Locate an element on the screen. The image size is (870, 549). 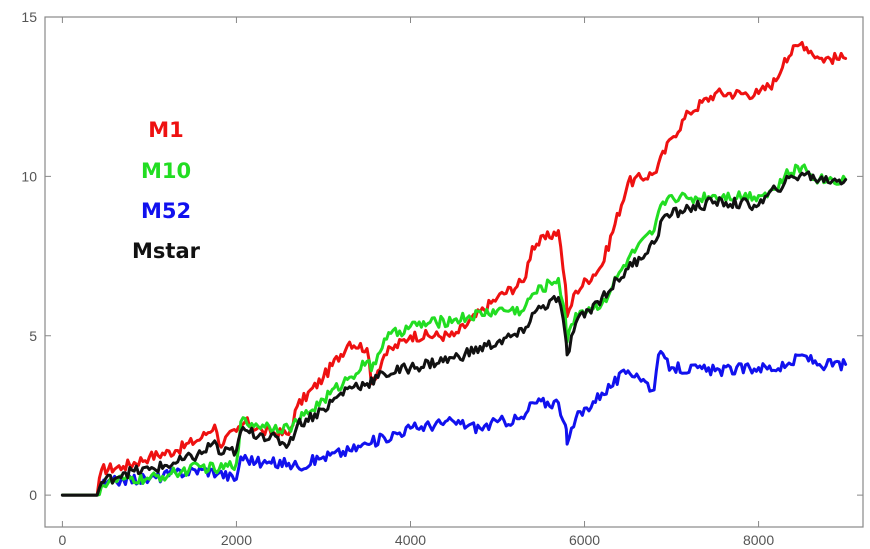
legend-entry-mstar: Mstar is located at coordinates (166, 251).